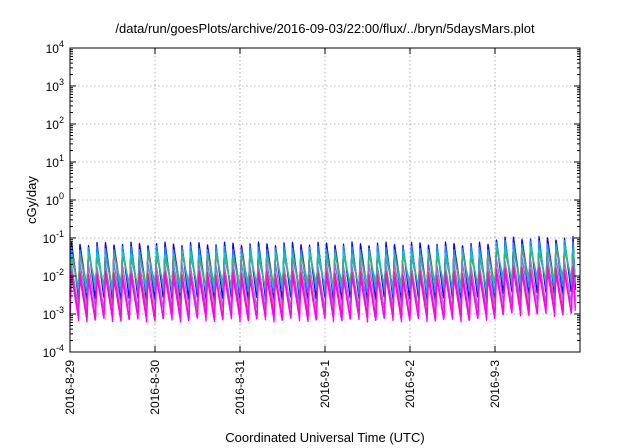  What do you see at coordinates (155, 387) in the screenshot?
I see `x-tick-label: 2016-8-30` at bounding box center [155, 387].